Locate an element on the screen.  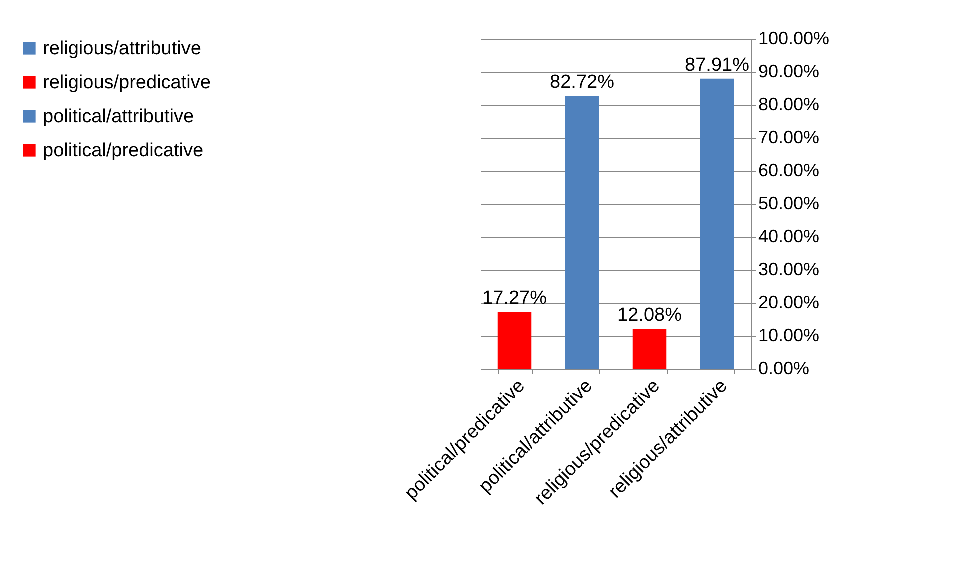
y-tick-label: 20.00% is located at coordinates (789, 302).